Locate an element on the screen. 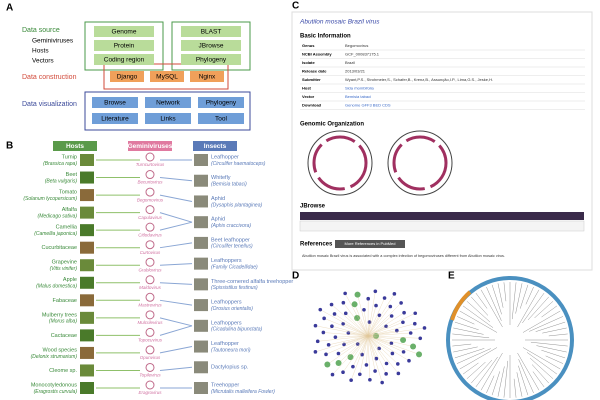 The height and width of the screenshot is (400, 600). field-value: Begomovirus is located at coordinates (356, 45).